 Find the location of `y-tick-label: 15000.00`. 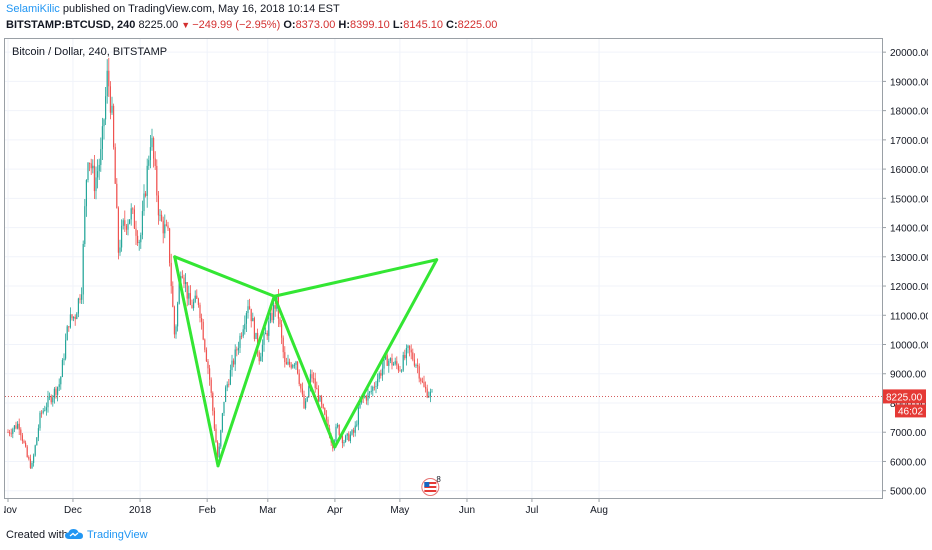

y-tick-label: 15000.00 is located at coordinates (909, 199).